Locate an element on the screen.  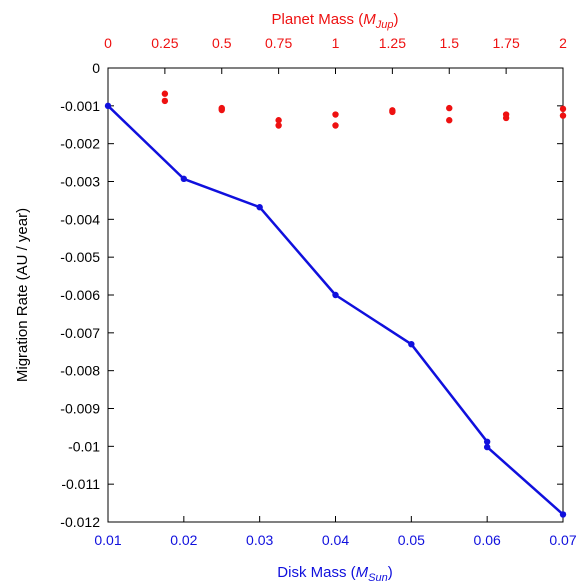
top-tick-label: 1.5 is located at coordinates (450, 43).